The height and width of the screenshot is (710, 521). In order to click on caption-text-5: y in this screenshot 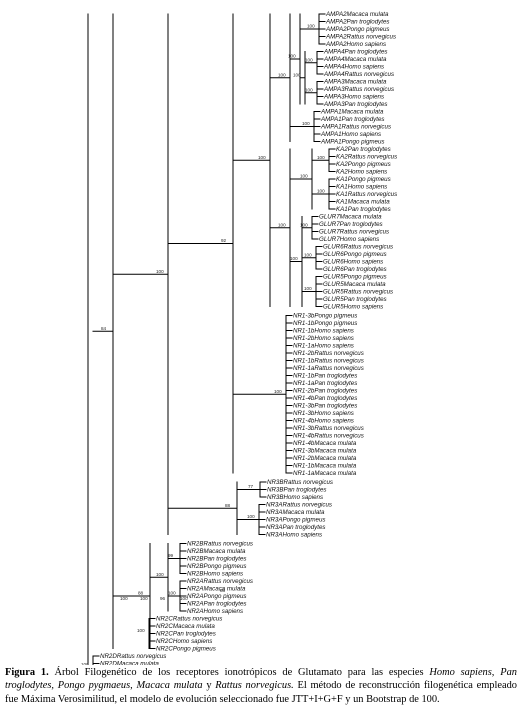, I will do `click(209, 686)`.